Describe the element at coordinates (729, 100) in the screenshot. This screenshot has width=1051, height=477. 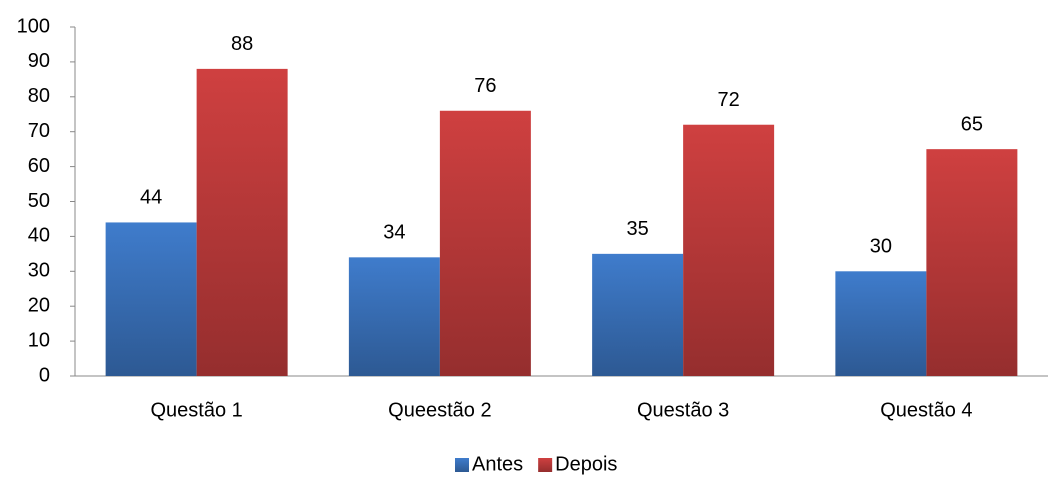
I see `data-label: 72` at that location.